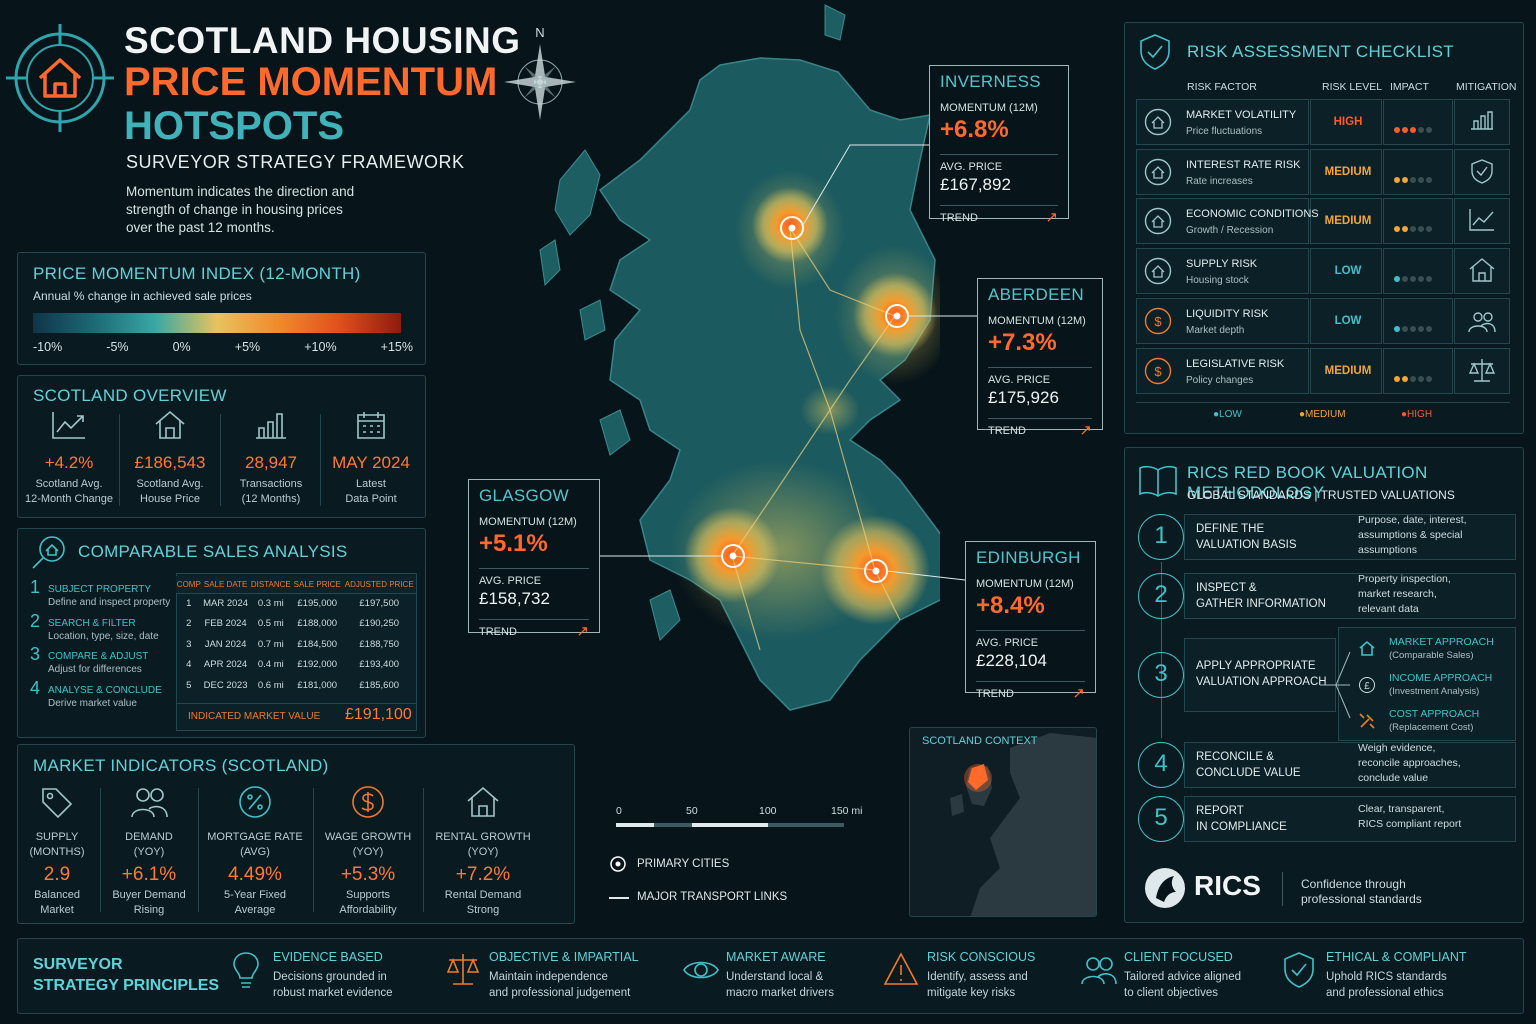 This screenshot has height=1024, width=1536. What do you see at coordinates (1348, 122) in the screenshot?
I see `risk-level: HIGH` at bounding box center [1348, 122].